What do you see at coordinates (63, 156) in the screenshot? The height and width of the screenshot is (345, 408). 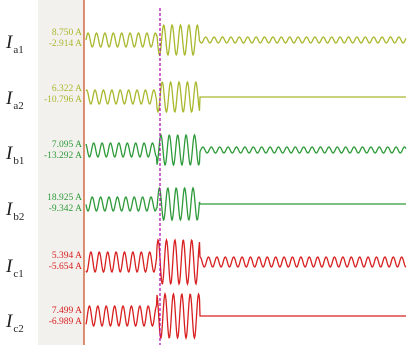 I see `channel-ib1-min: -13.292 A` at bounding box center [63, 156].